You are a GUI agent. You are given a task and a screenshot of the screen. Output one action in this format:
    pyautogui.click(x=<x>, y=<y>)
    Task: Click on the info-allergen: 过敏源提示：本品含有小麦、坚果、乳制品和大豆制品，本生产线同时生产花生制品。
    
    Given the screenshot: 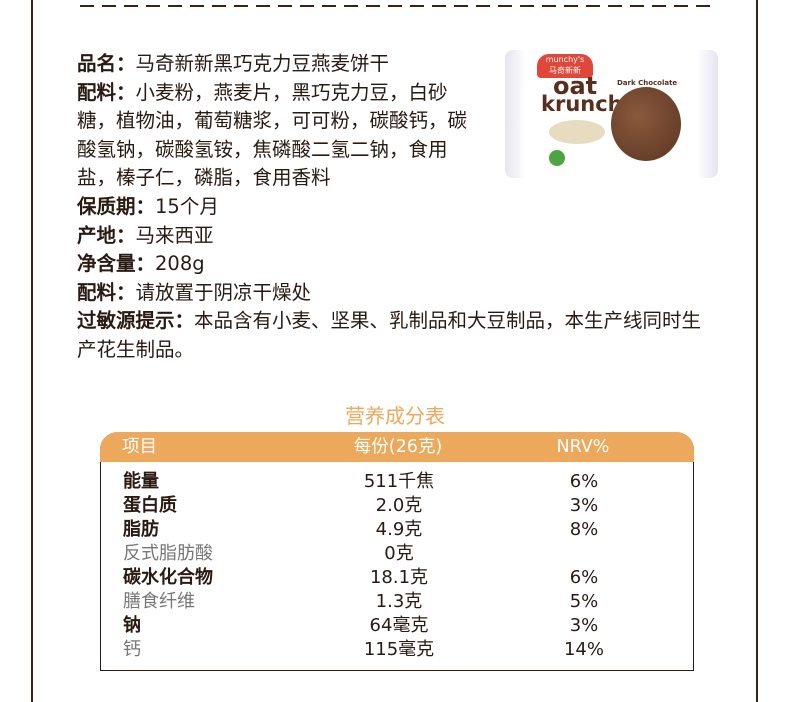 What is the action you would take?
    pyautogui.click(x=397, y=335)
    